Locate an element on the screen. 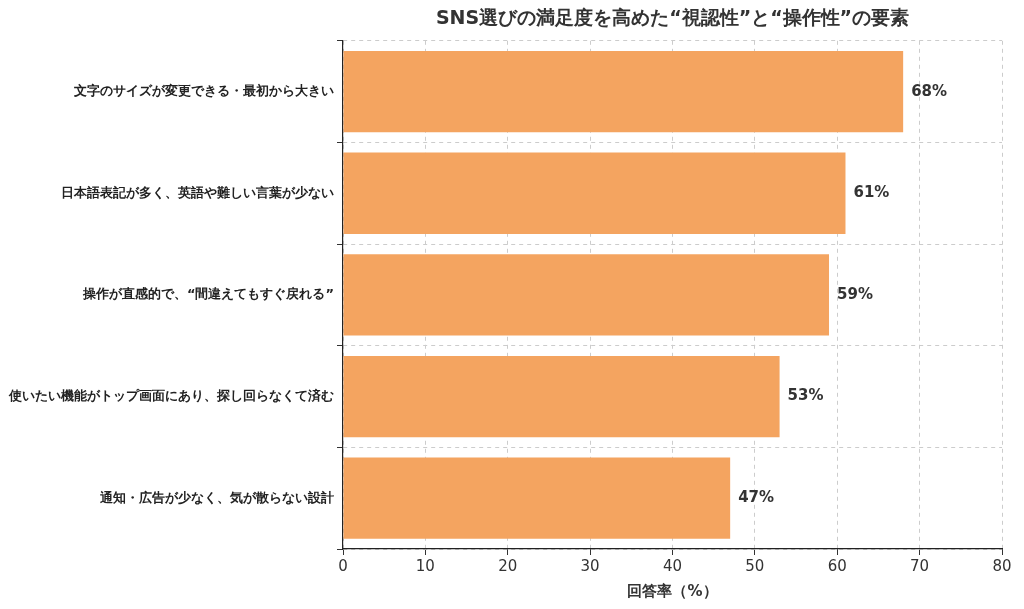  data-label: 68% is located at coordinates (929, 90).